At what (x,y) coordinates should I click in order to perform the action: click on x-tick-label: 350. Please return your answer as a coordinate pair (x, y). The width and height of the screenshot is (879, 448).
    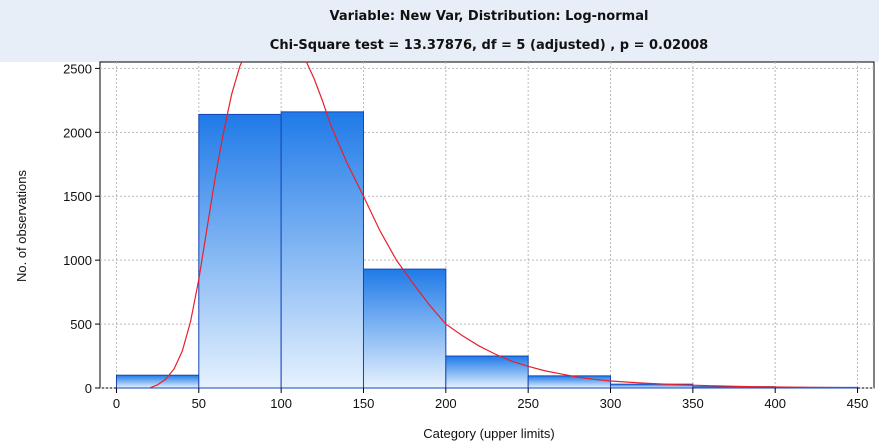
    Looking at the image, I should click on (693, 403).